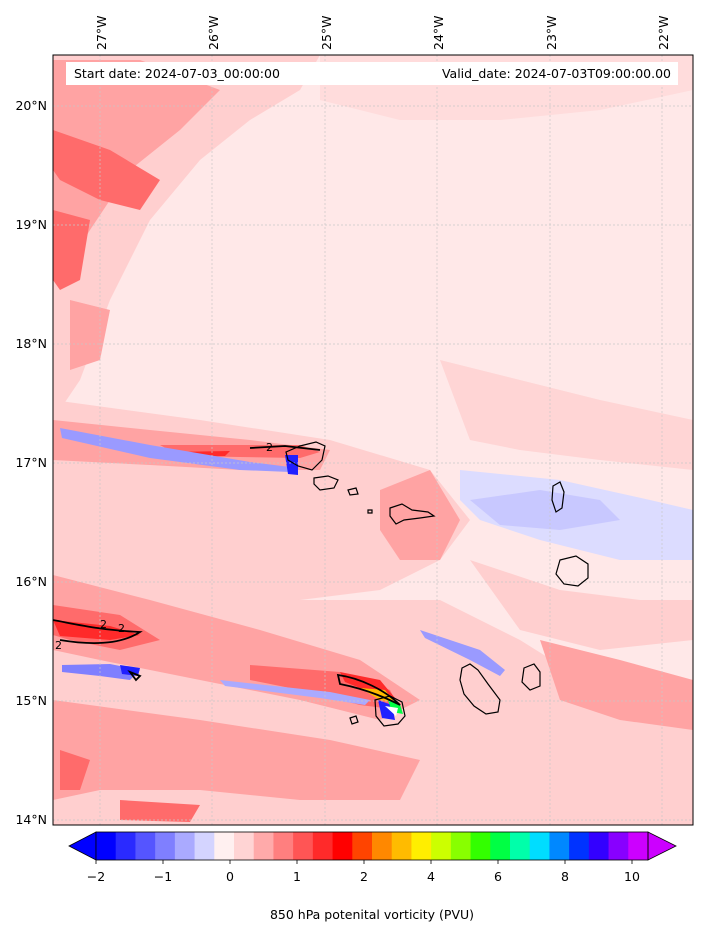  What do you see at coordinates (96, 876) in the screenshot?
I see `colorbar-tick-label: −2` at bounding box center [96, 876].